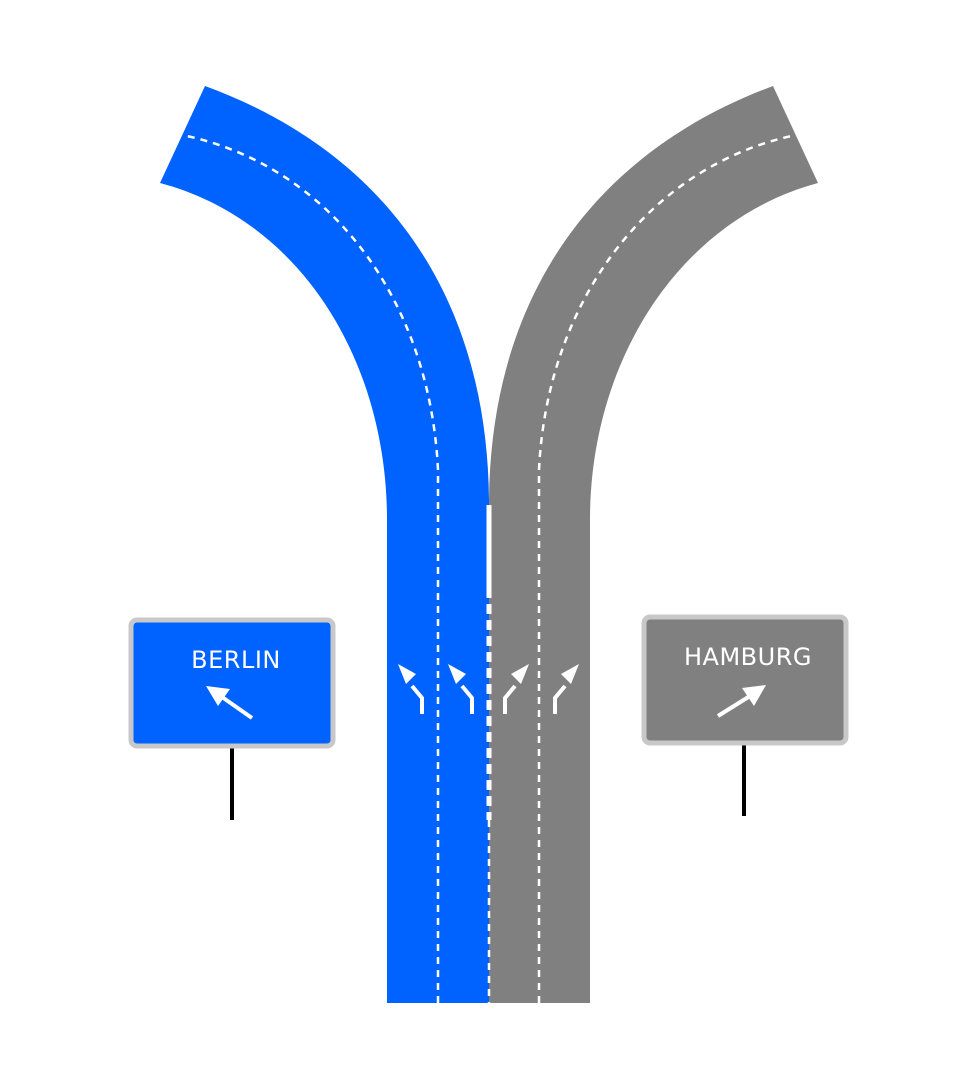 This screenshot has height=1089, width=954. Describe the element at coordinates (745, 680) in the screenshot. I see `hamburg-sign-board` at that location.